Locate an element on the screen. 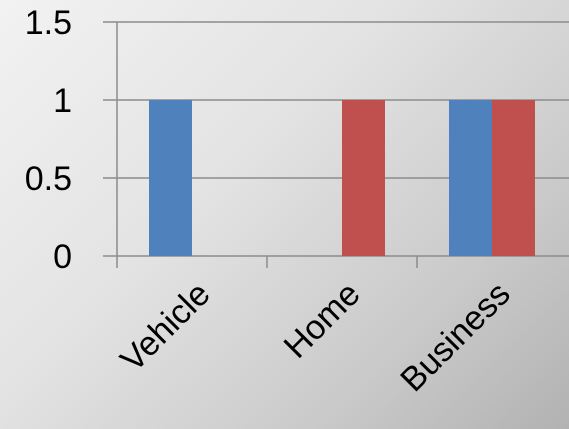  y-tick-label: 0.5 is located at coordinates (48, 179).